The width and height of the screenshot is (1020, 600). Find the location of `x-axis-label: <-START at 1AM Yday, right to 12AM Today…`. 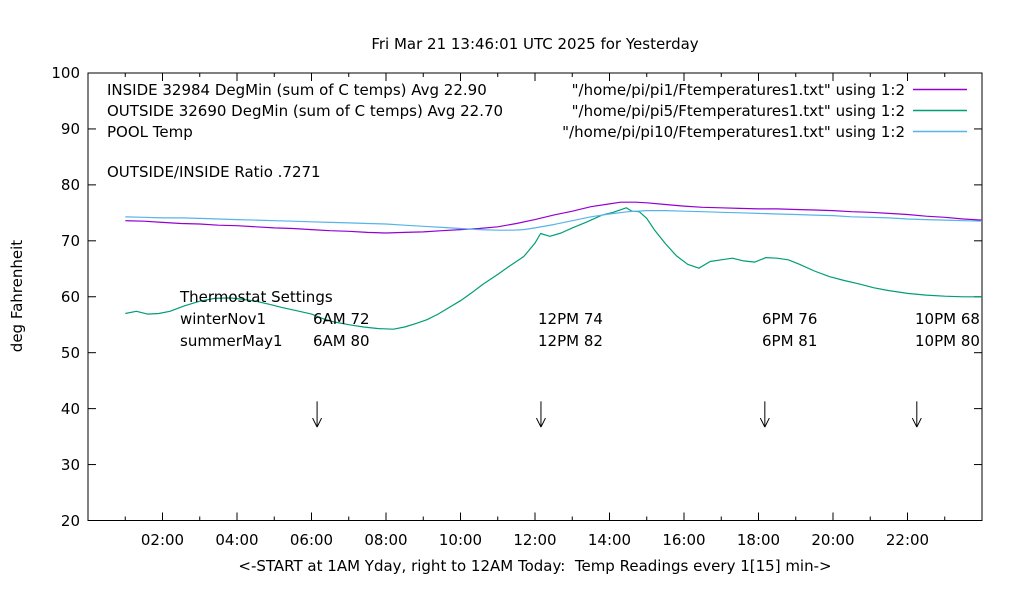

x-axis-label: <-START at 1AM Yday, right to 12AM Today… is located at coordinates (535, 566).